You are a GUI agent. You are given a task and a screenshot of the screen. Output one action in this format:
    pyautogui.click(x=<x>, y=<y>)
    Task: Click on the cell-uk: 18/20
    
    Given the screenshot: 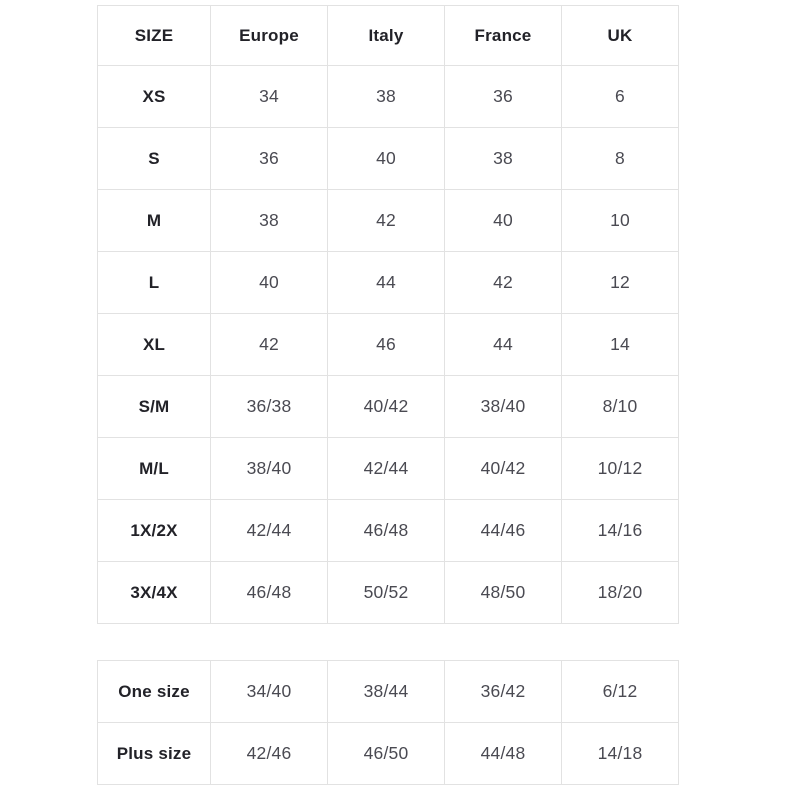 What is the action you would take?
    pyautogui.click(x=620, y=592)
    